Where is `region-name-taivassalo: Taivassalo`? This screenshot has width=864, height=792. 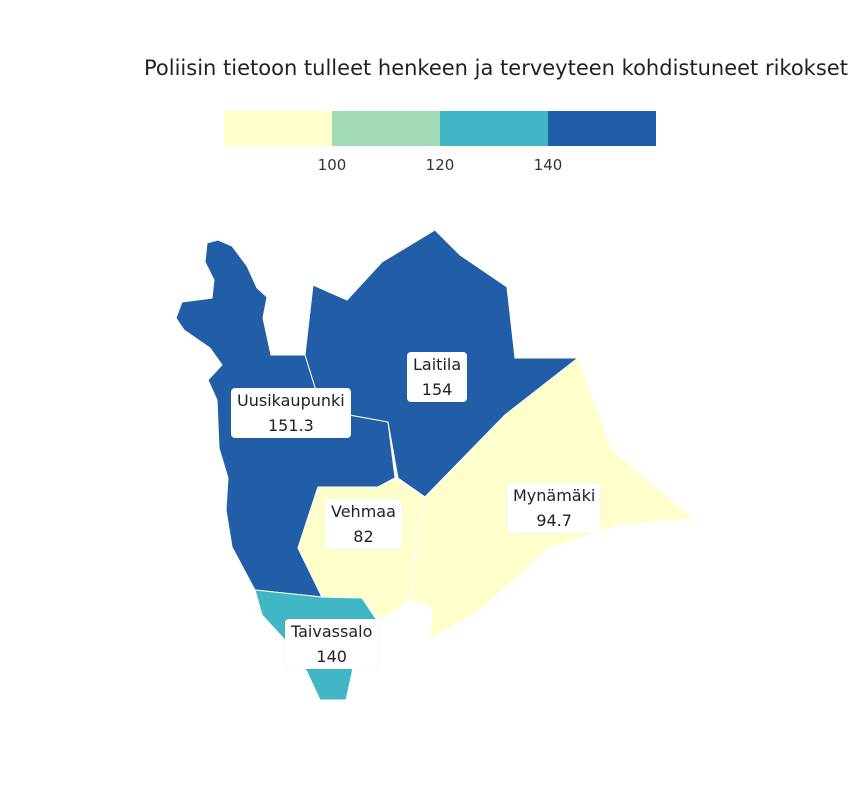
region-name-taivassalo: Taivassalo is located at coordinates (332, 631).